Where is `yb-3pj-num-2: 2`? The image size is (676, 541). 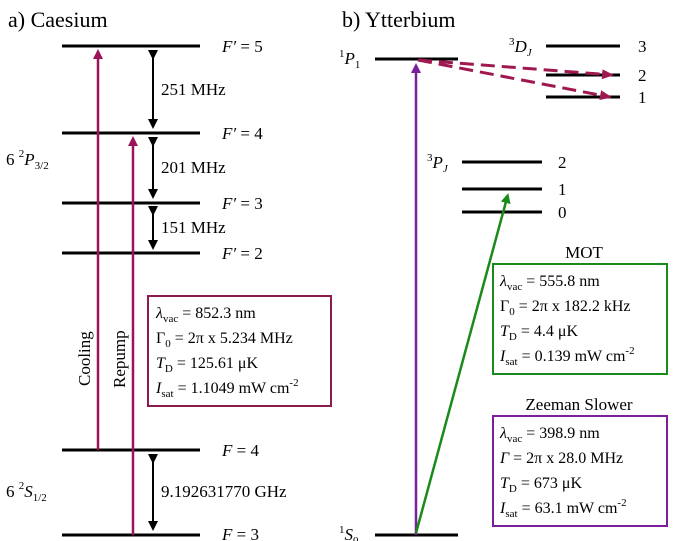 yb-3pj-num-2: 2 is located at coordinates (562, 162).